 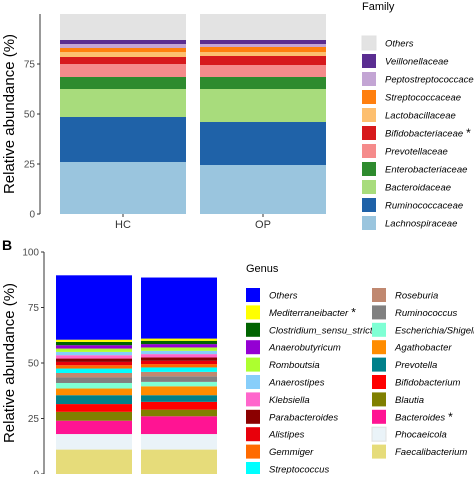 What do you see at coordinates (378, 7) in the screenshot?
I see `legend-title: Family` at bounding box center [378, 7].